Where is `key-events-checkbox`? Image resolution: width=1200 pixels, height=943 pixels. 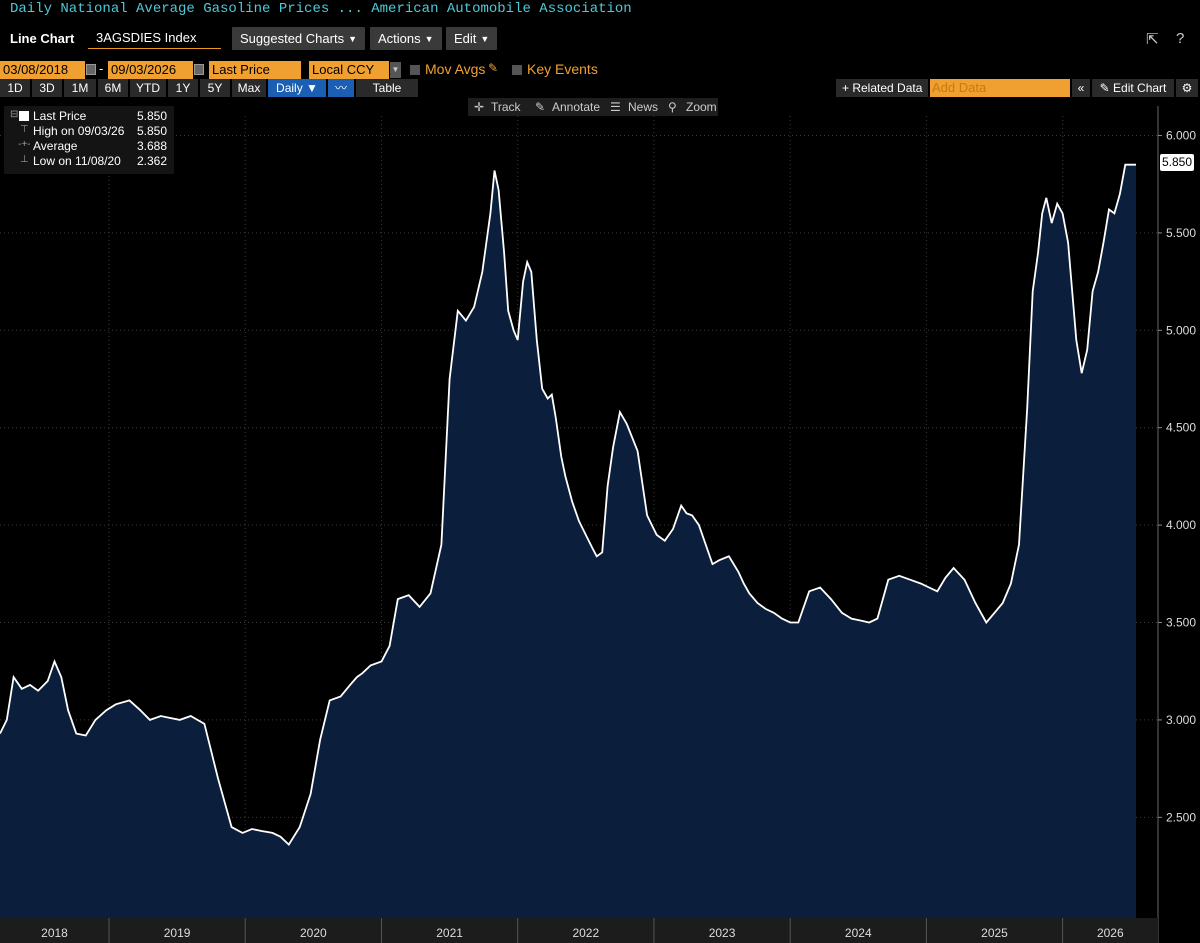 key-events-checkbox is located at coordinates (517, 70).